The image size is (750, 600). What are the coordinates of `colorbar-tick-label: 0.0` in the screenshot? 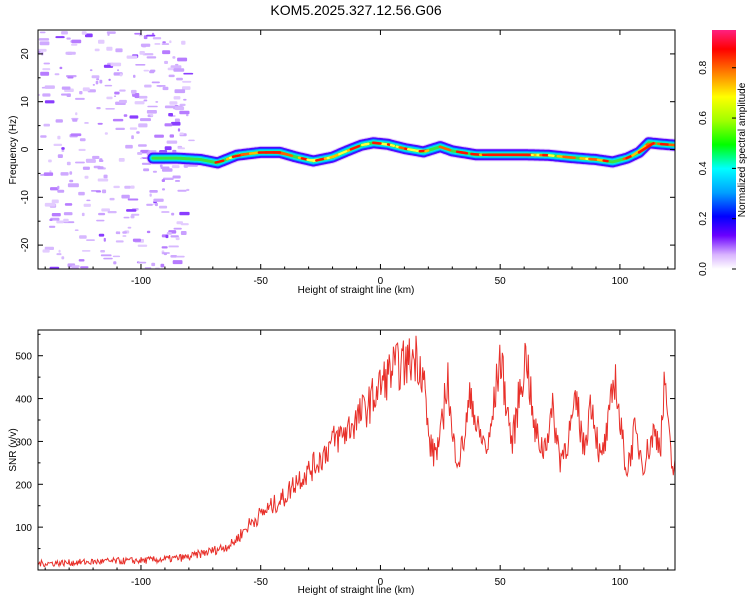 It's located at (703, 269).